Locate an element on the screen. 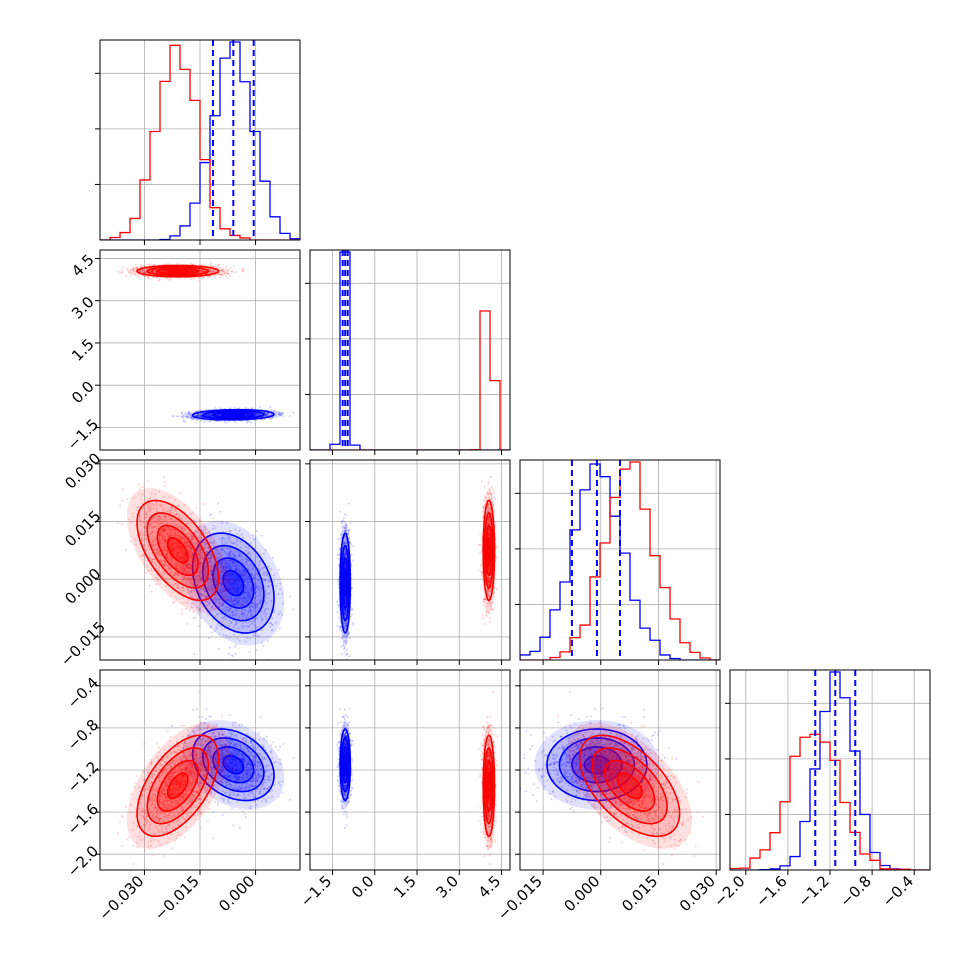 The width and height of the screenshot is (970, 970). contour-blue is located at coordinates (233, 414).